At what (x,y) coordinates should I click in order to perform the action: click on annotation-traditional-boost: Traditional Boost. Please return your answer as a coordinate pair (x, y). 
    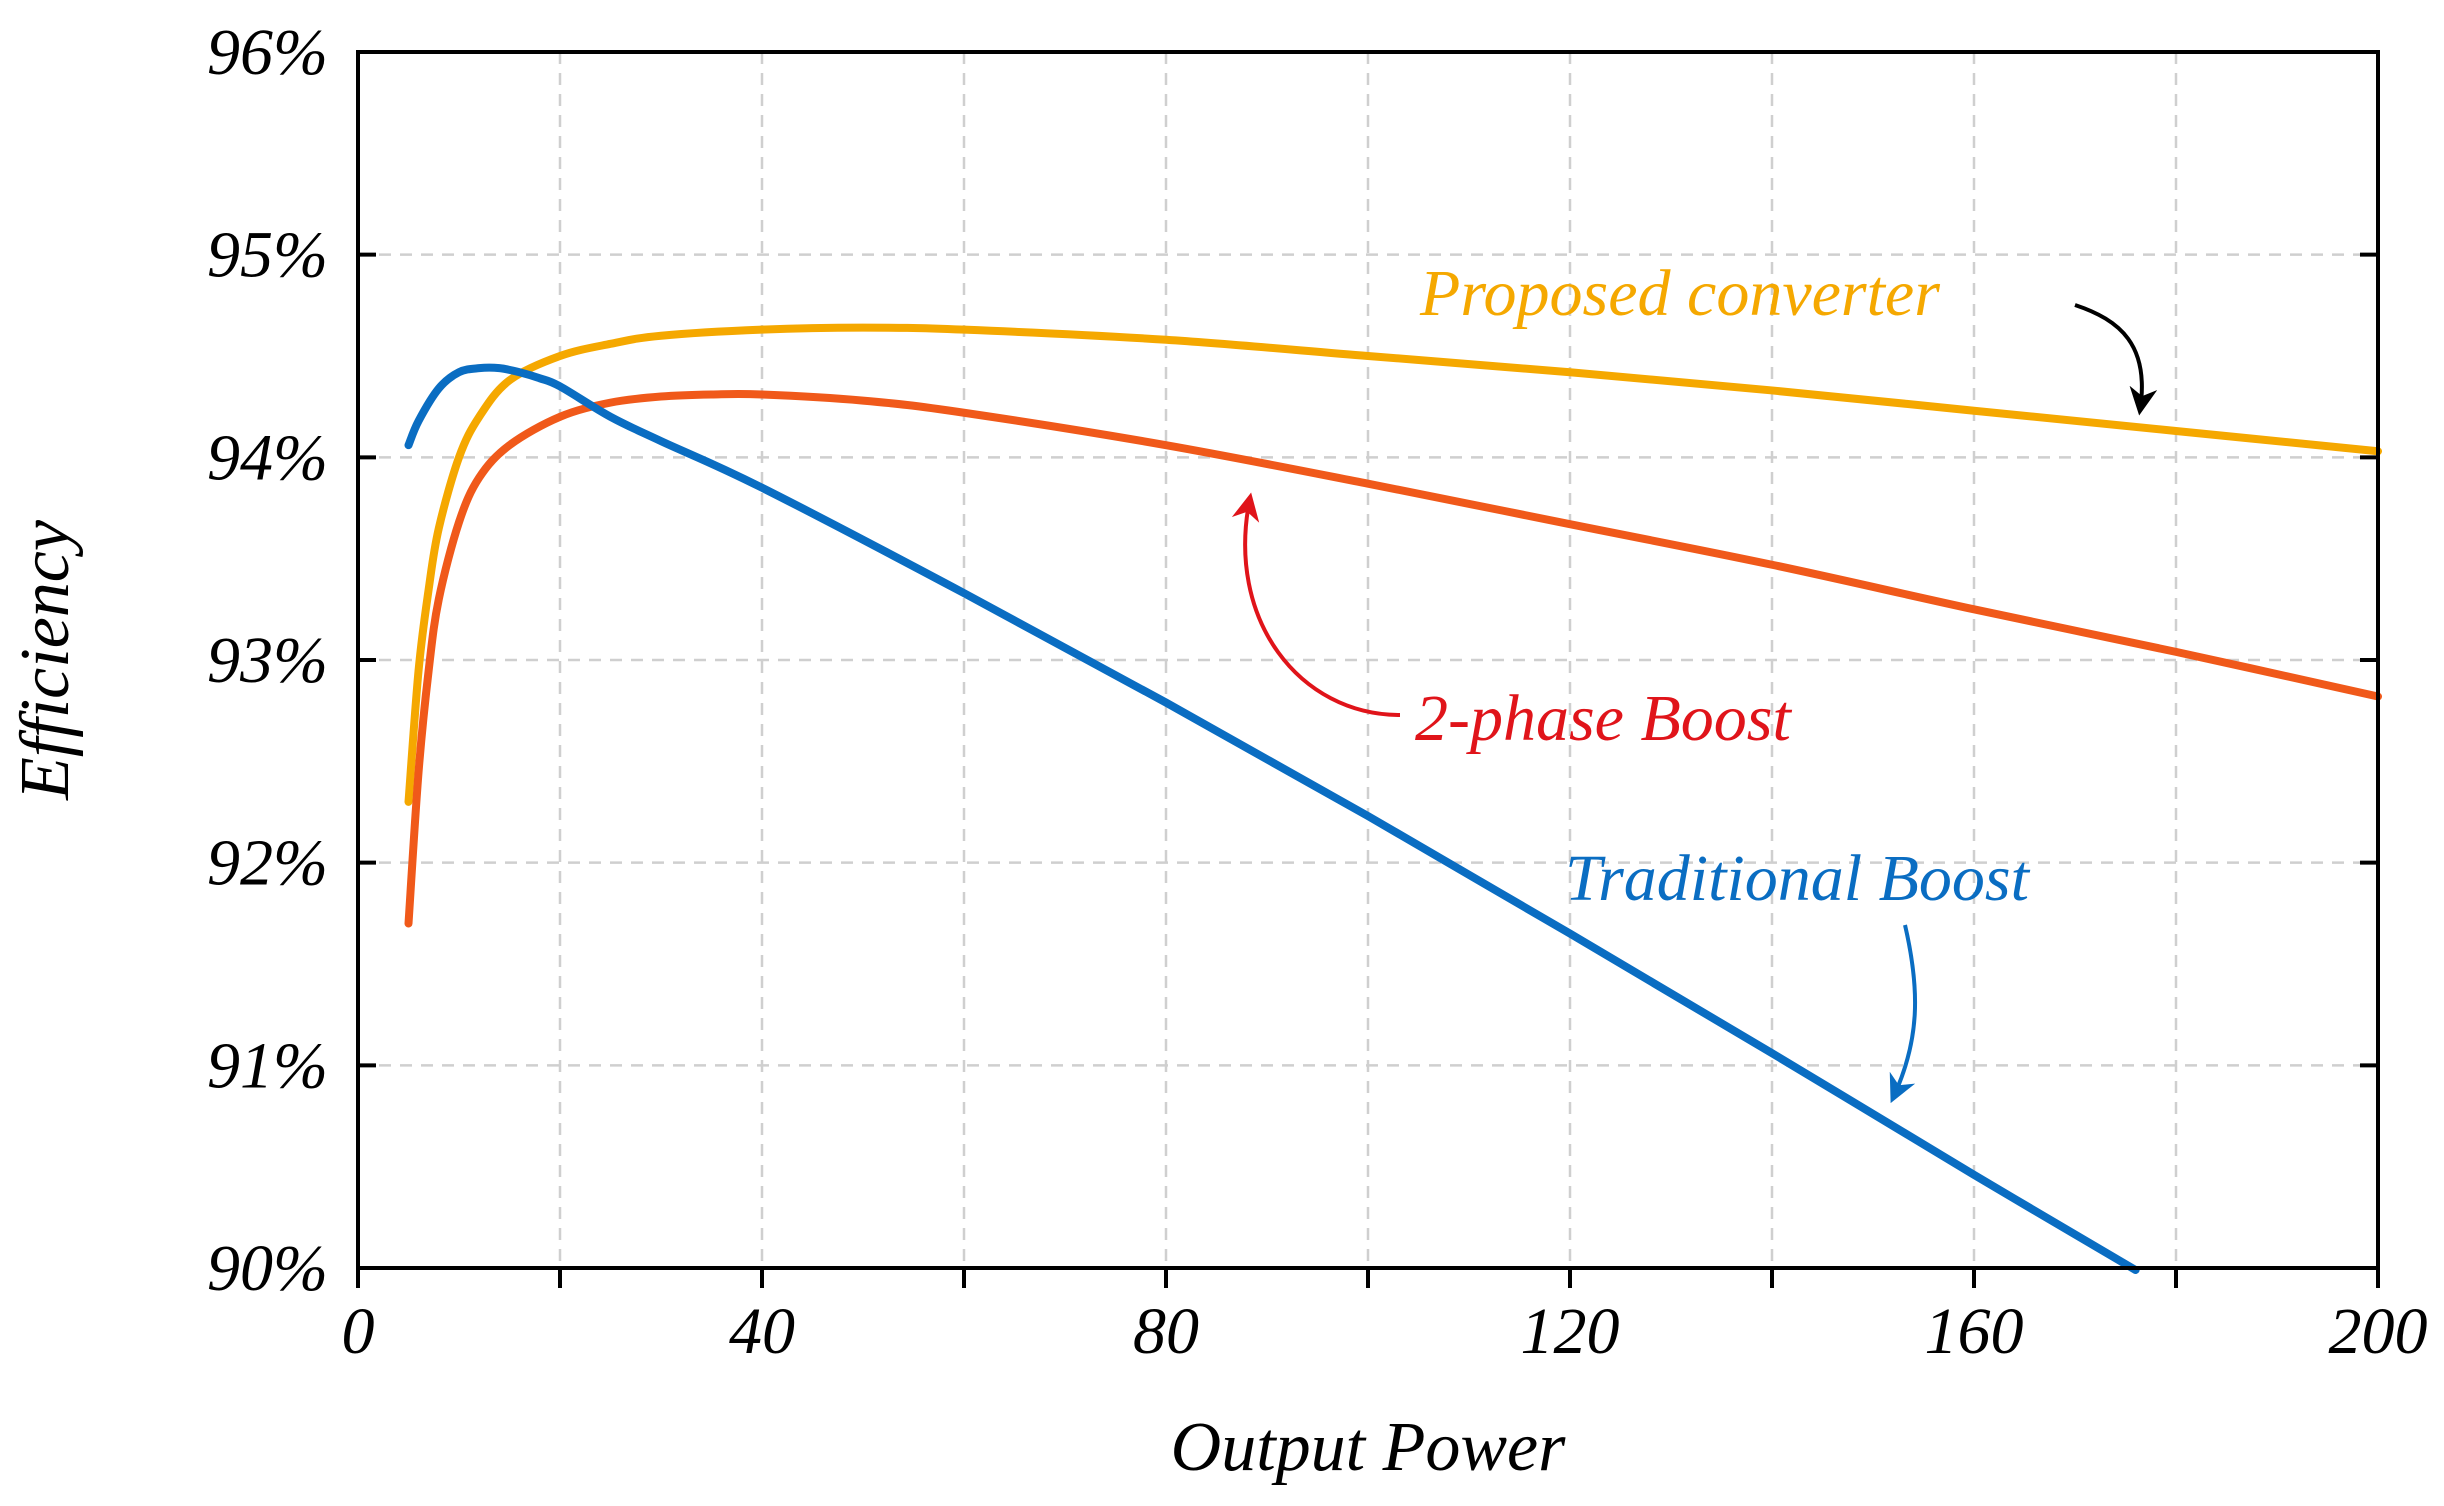
    Looking at the image, I should click on (1798, 878).